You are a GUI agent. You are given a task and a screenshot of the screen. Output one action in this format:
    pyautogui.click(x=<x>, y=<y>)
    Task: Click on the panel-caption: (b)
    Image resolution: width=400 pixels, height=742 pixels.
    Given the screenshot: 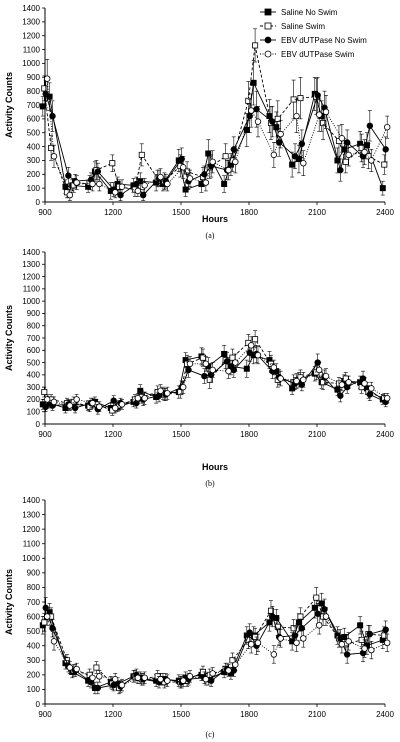 What is the action you would take?
    pyautogui.click(x=210, y=483)
    